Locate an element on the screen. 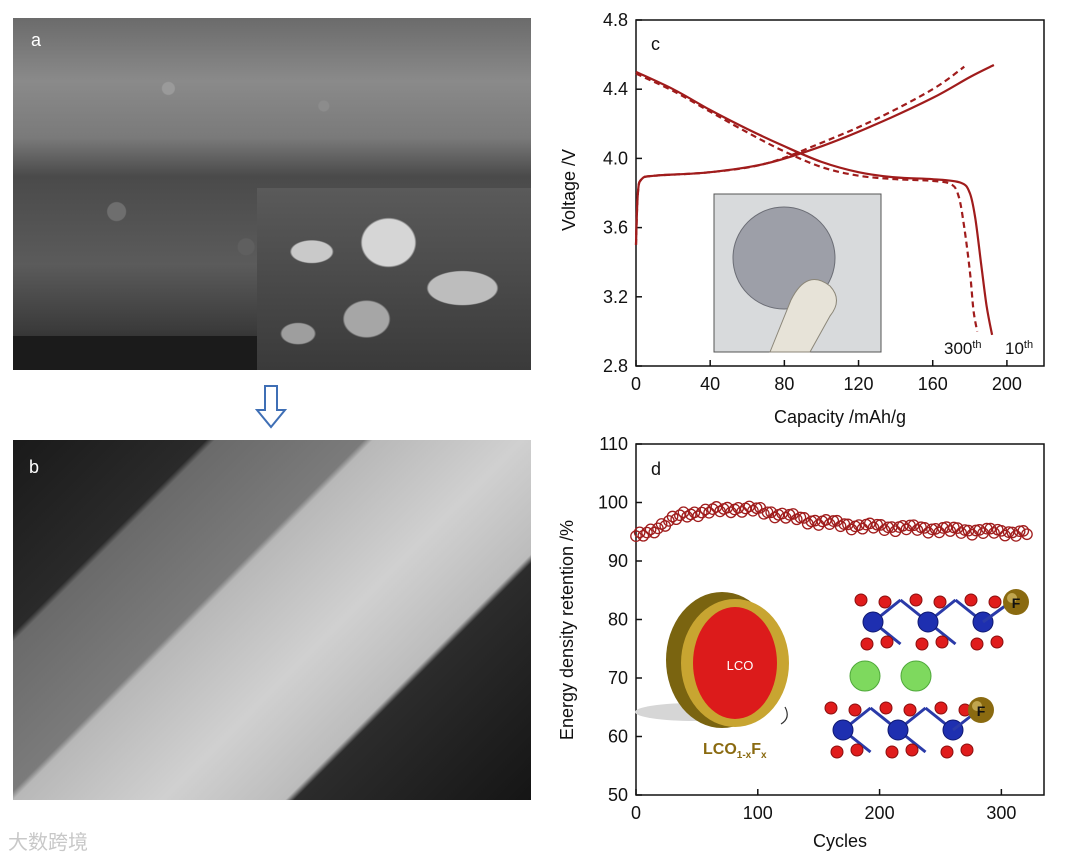  c-x-tick-label: 0 is located at coordinates (636, 384).